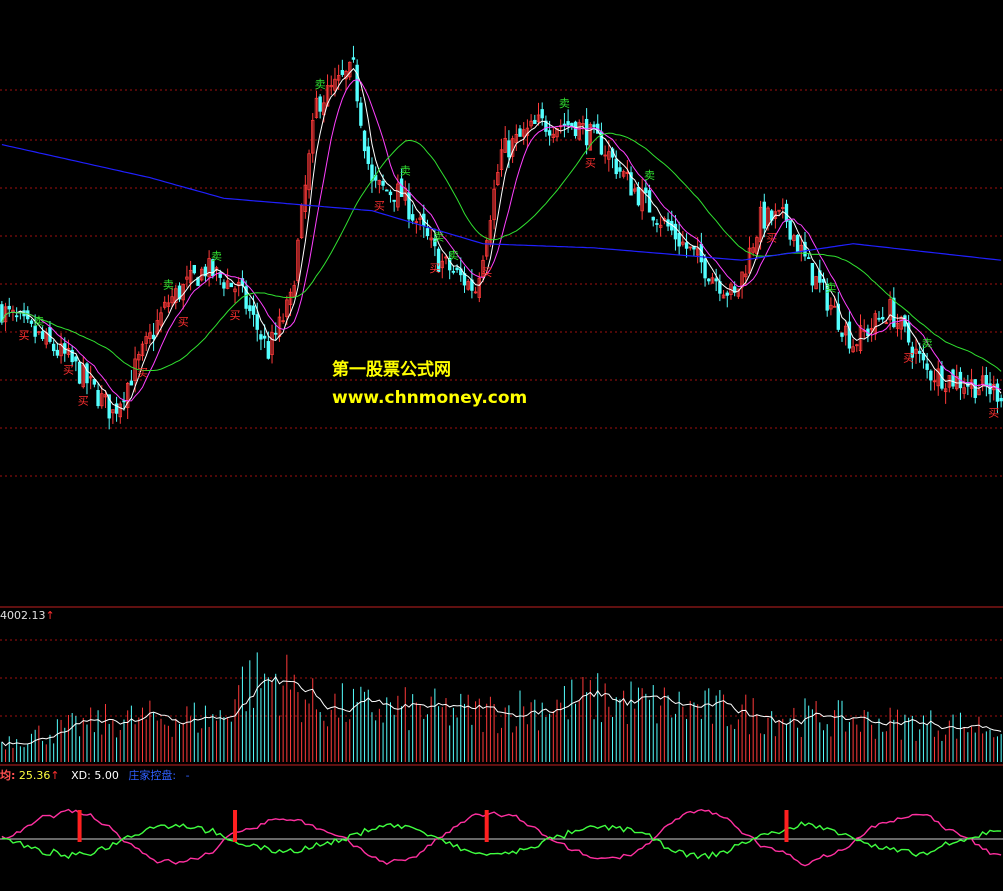  Describe the element at coordinates (34, 775) in the screenshot. I see `indicator-value-avg: 25.36` at that location.